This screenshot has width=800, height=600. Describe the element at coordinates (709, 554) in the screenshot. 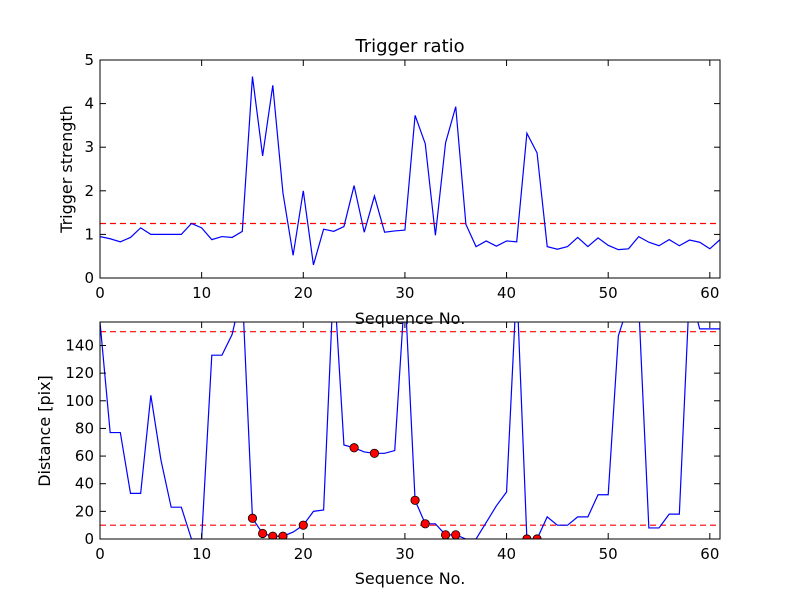

I see `bottom-x-tick-label: 60` at that location.